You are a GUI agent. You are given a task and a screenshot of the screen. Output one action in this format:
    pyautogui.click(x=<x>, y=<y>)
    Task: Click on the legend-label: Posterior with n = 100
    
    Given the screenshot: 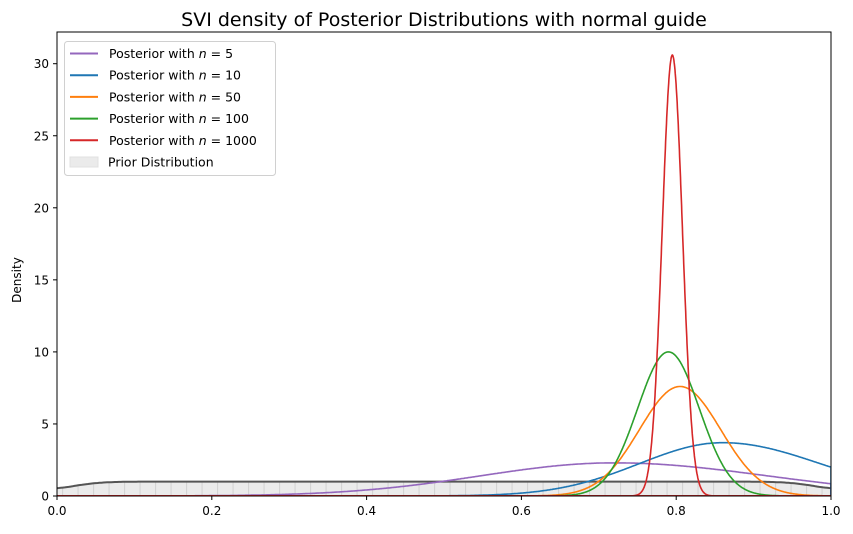 What is the action you would take?
    pyautogui.click(x=179, y=118)
    